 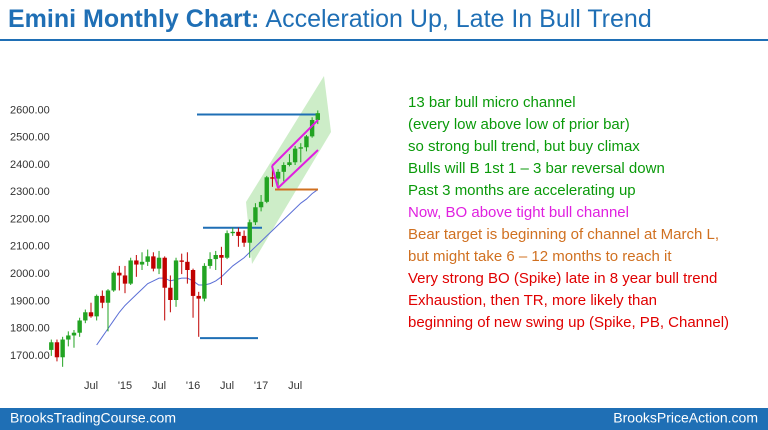 What do you see at coordinates (133, 19) in the screenshot?
I see `title-bold: Emini Monthly Chart:` at bounding box center [133, 19].